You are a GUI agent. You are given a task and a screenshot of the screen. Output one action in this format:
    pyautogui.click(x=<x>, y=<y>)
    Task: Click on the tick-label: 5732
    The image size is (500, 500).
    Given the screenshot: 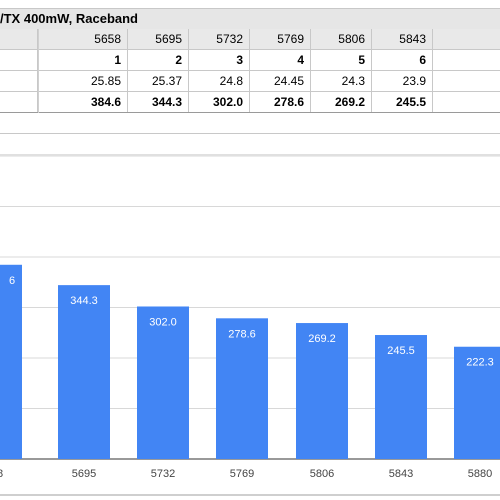 What is the action you would take?
    pyautogui.click(x=163, y=474)
    